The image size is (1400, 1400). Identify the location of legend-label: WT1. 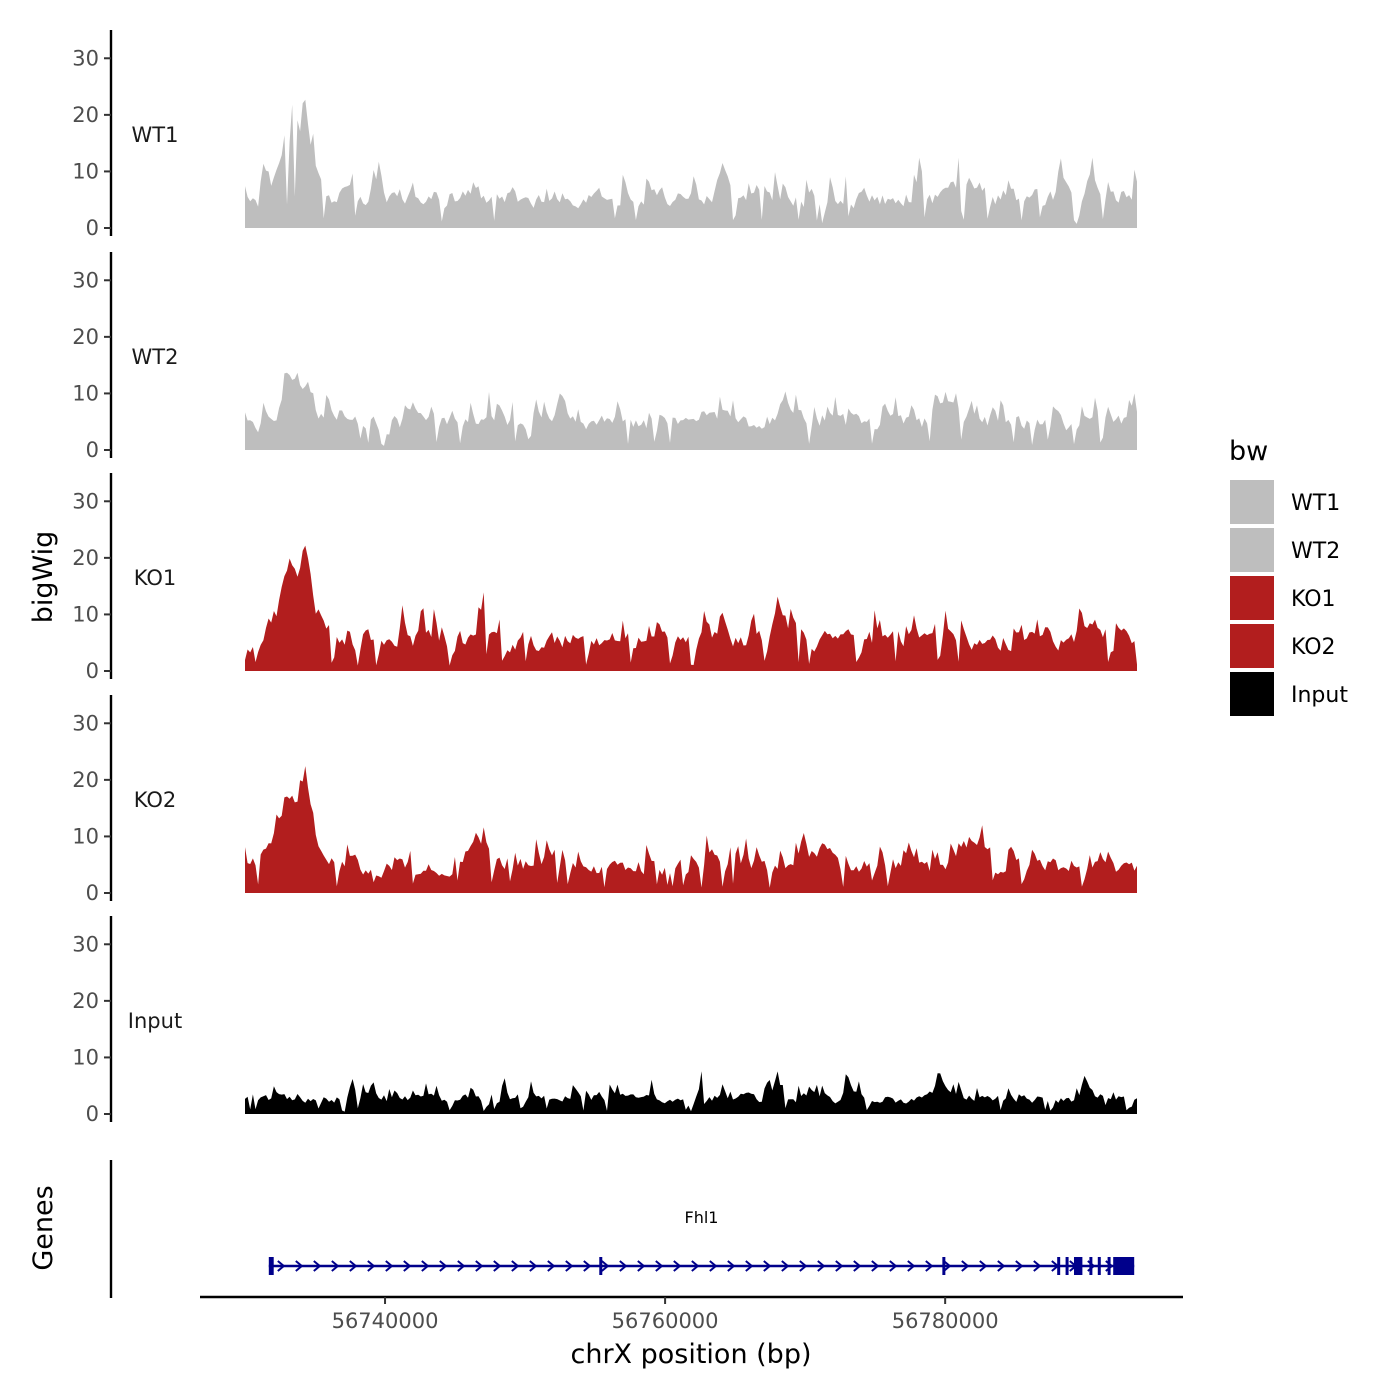
(1315, 503).